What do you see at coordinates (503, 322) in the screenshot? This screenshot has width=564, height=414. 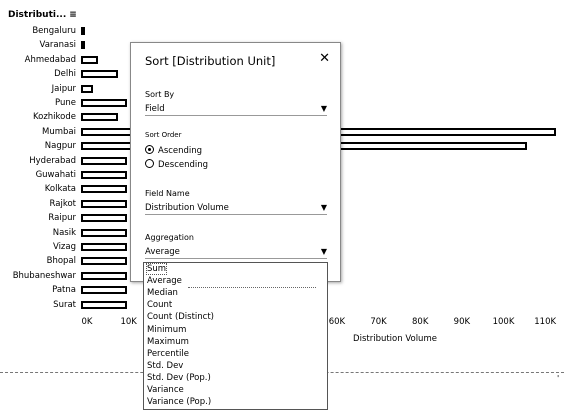 I see `x-tick-label: 100K` at bounding box center [503, 322].